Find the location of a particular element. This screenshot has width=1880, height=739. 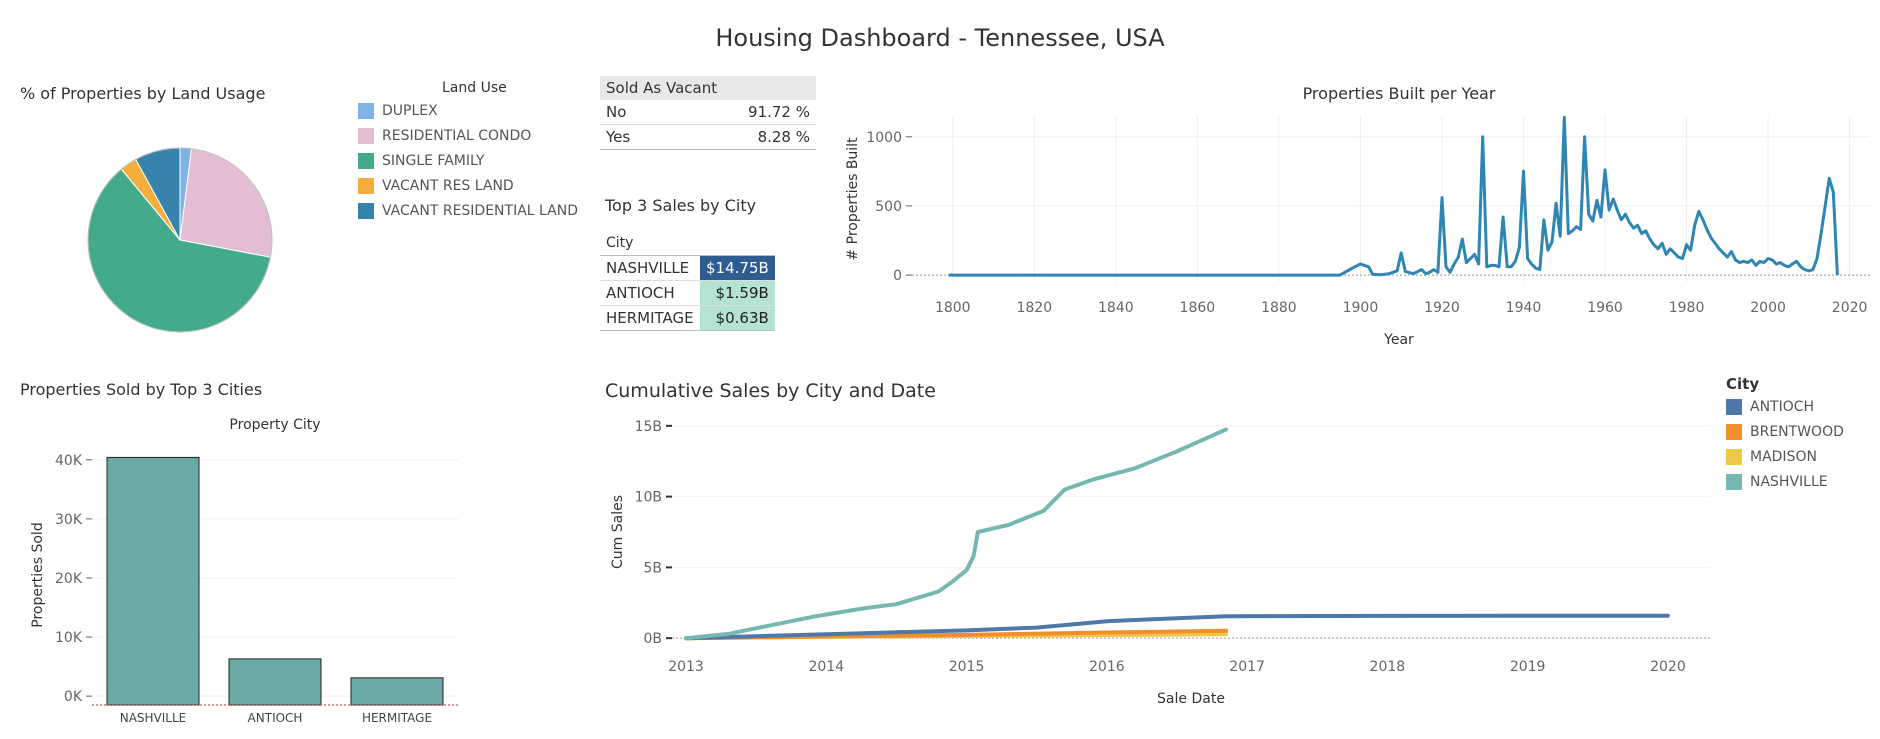

x-tick-label: 2014 is located at coordinates (826, 667).